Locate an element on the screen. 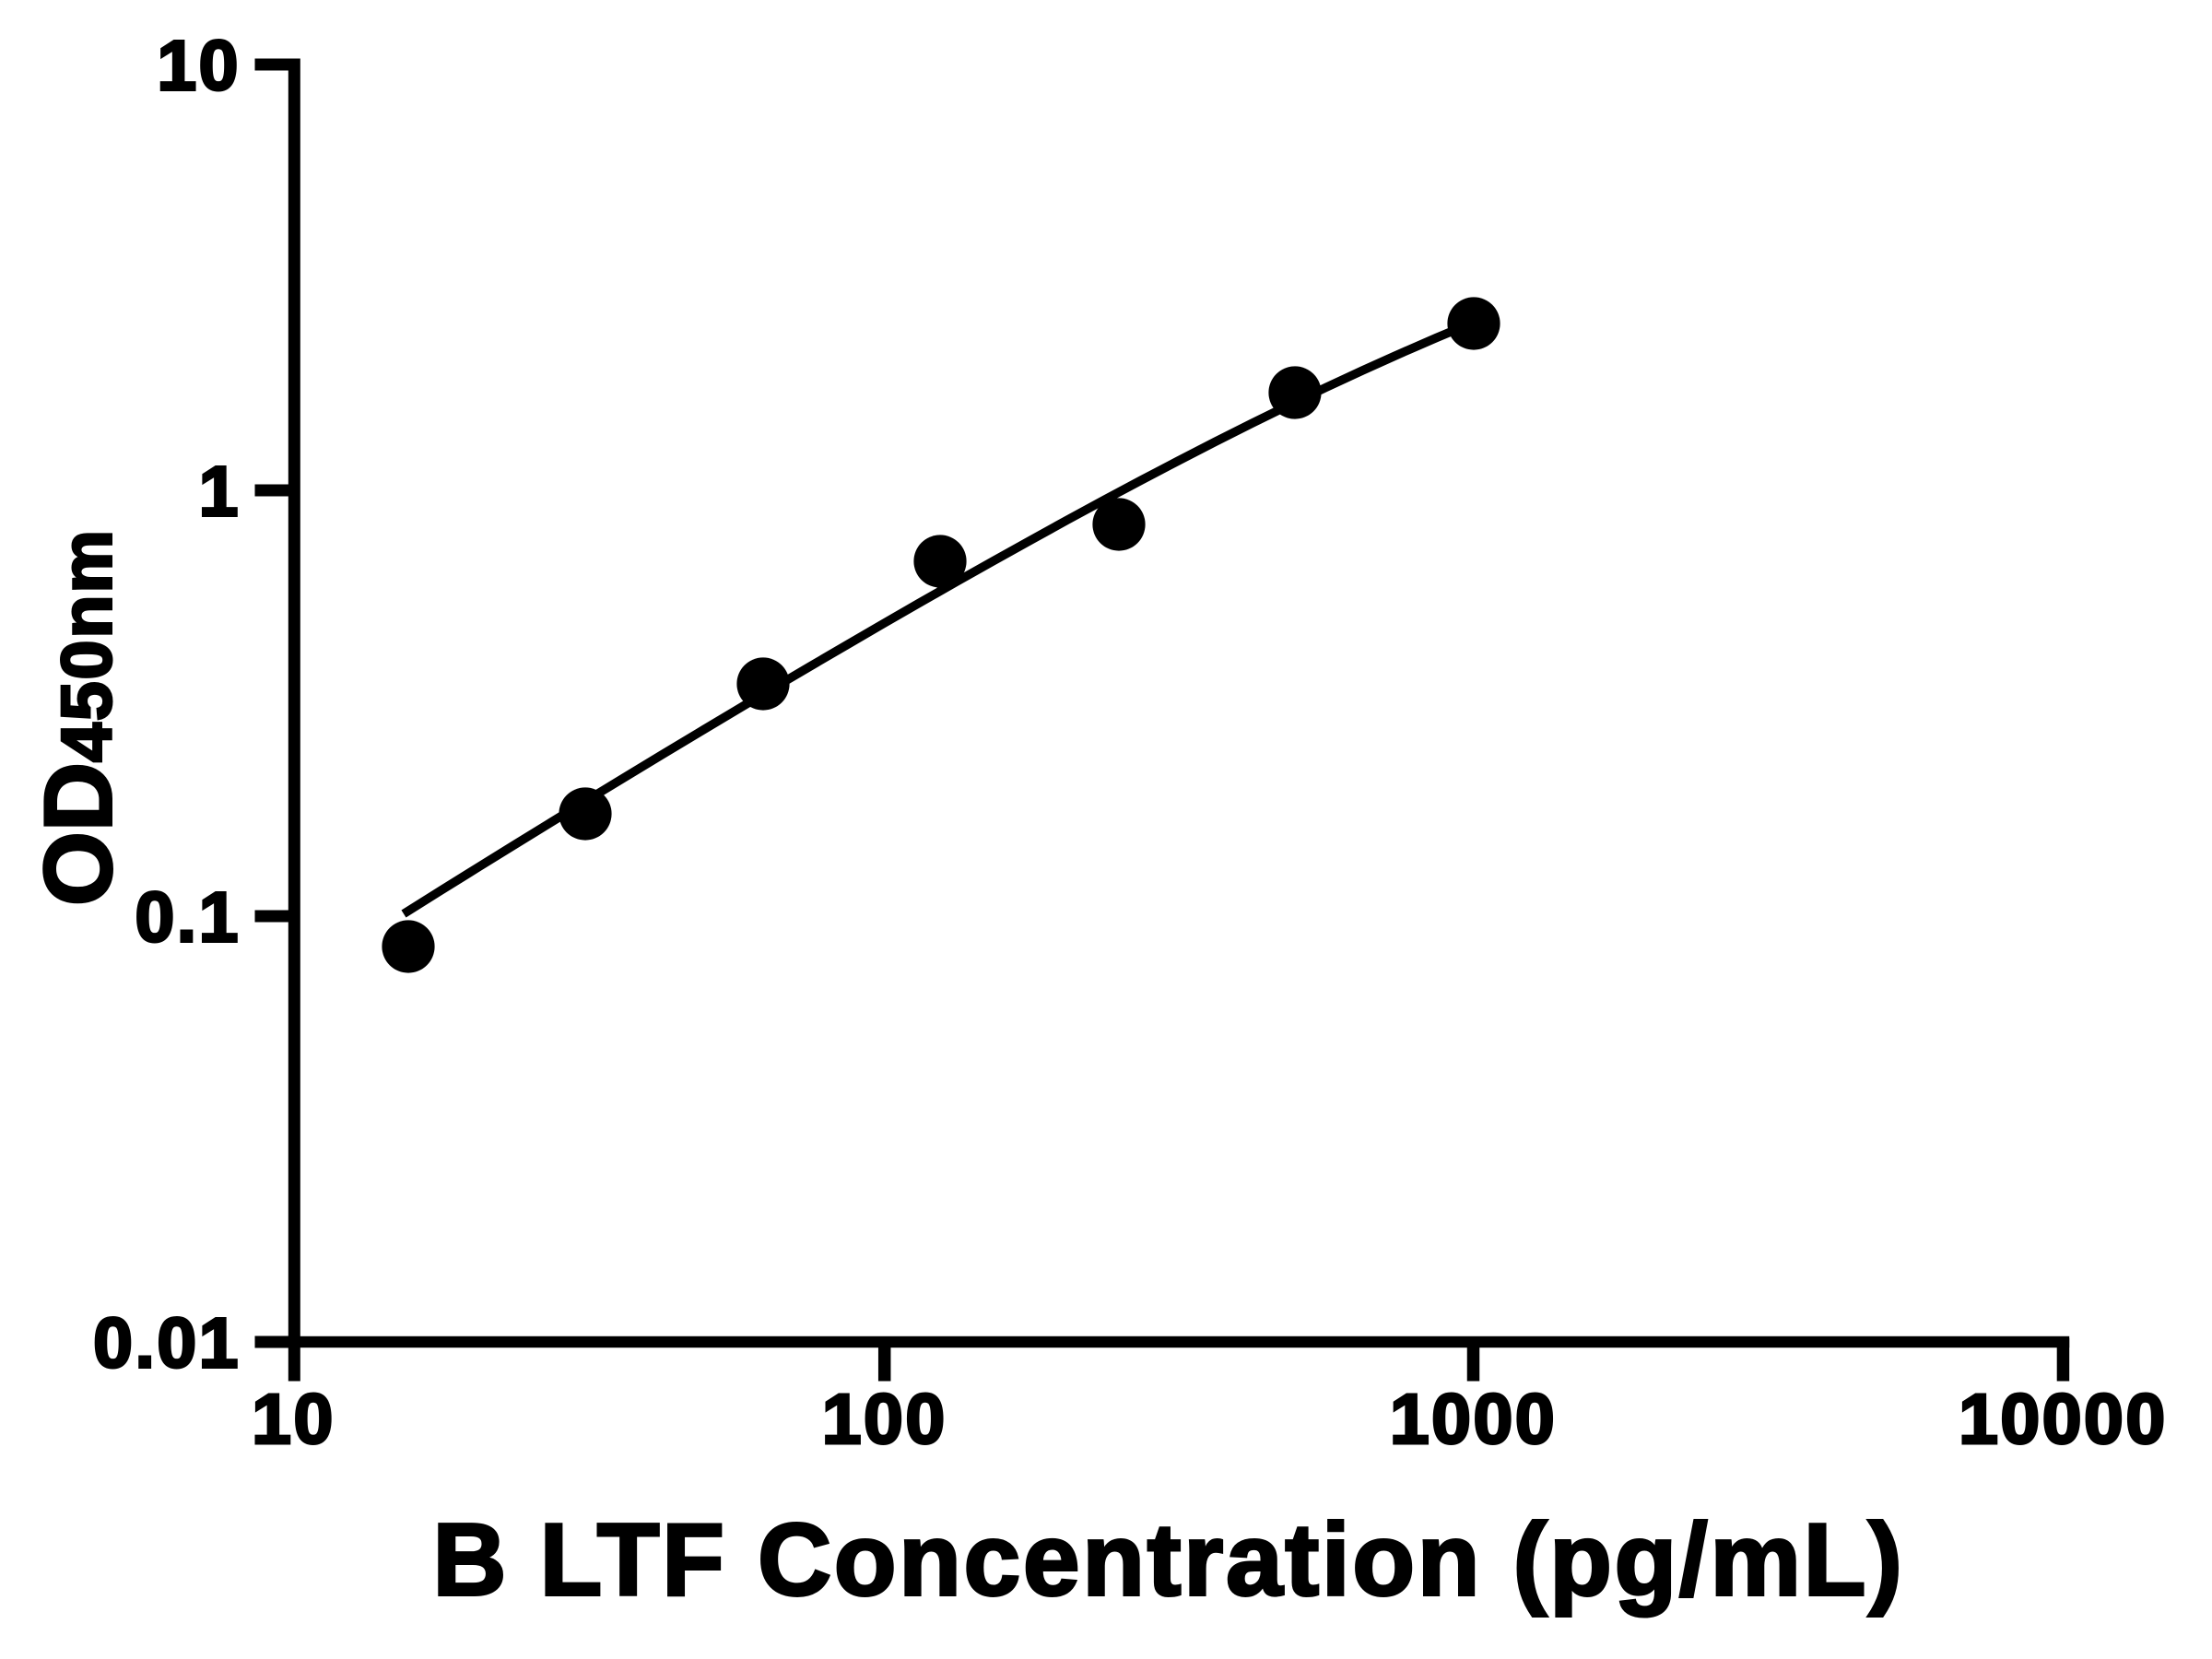 This screenshot has height=1659, width=2212. svg-text: 10000 is located at coordinates (2063, 1419).